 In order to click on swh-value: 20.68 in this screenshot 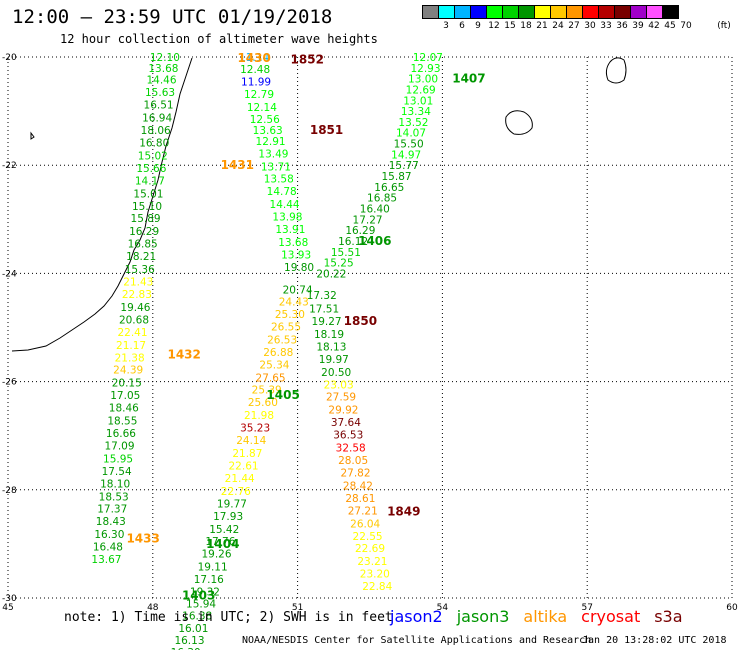, I will do `click(134, 320)`.